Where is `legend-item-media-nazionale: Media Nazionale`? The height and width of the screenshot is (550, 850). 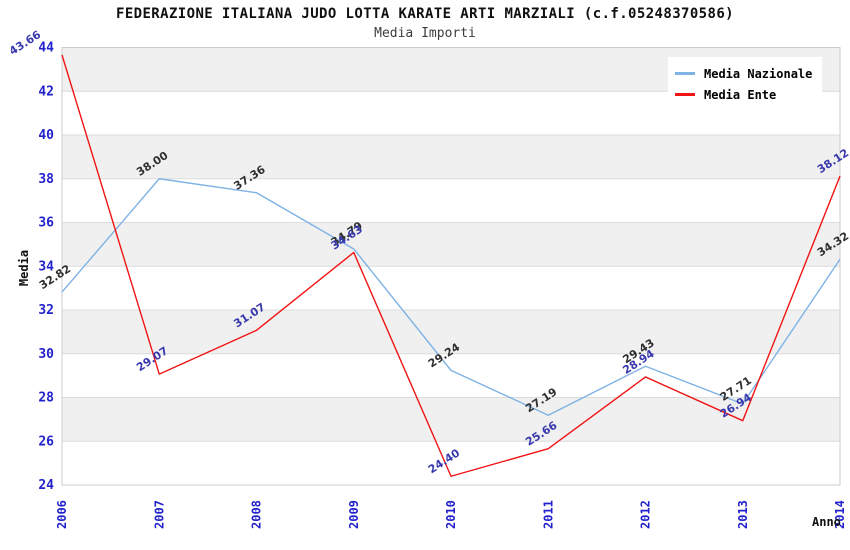 legend-item-media-nazionale: Media Nazionale is located at coordinates (743, 73).